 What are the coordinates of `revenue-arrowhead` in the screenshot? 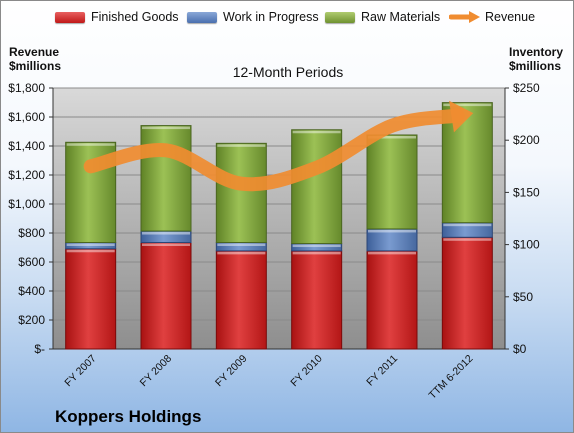 It's located at (461, 116).